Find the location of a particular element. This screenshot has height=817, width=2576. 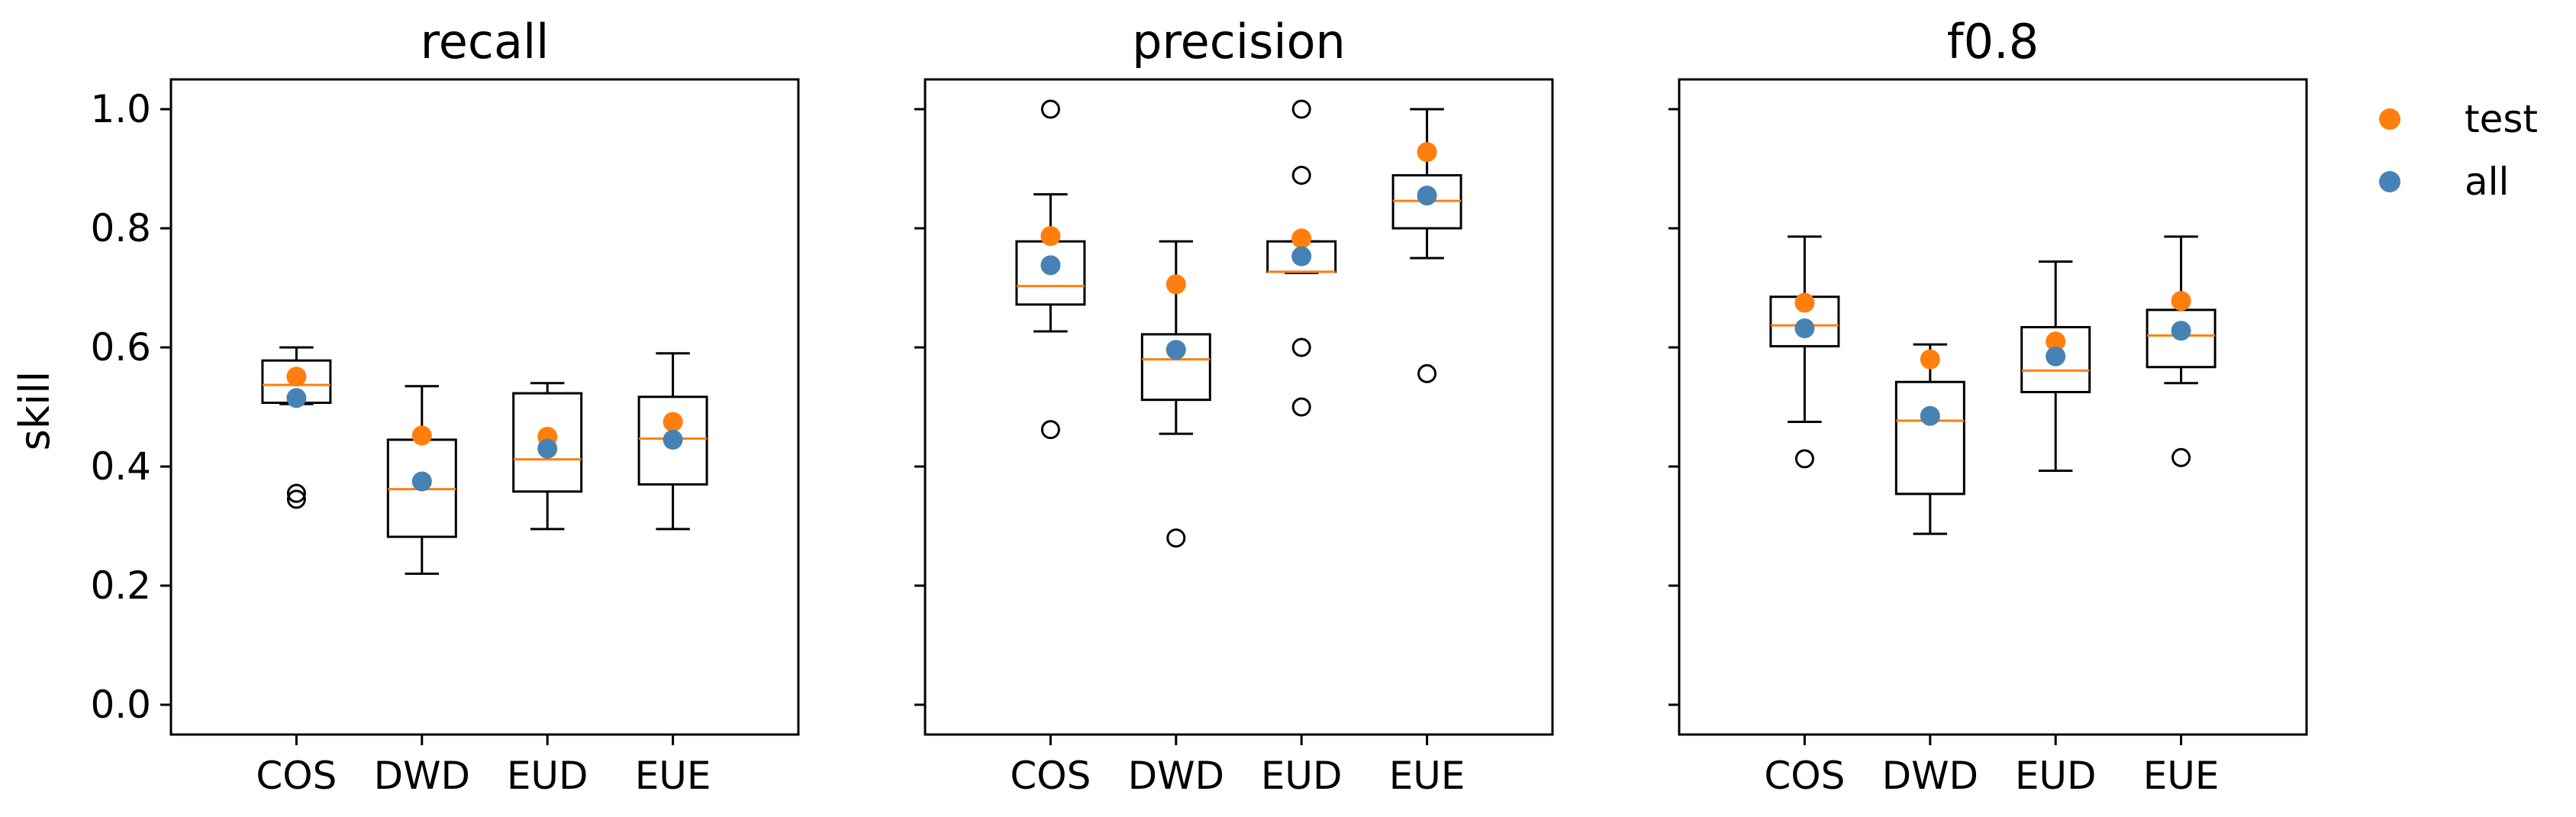

legend: test all is located at coordinates (2458, 150).